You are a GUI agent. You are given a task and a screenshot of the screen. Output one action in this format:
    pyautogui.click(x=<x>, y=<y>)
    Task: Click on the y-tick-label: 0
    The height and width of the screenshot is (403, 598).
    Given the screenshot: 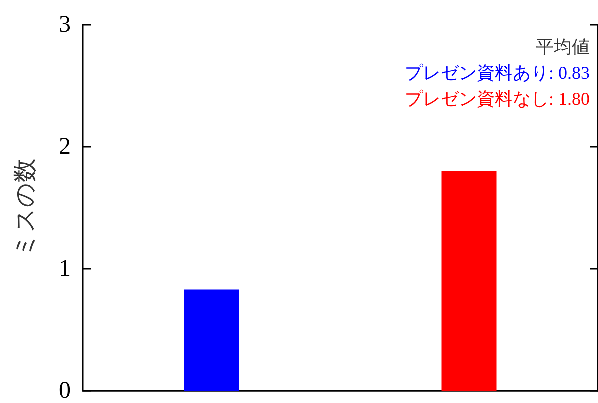 What is the action you would take?
    pyautogui.click(x=65, y=390)
    